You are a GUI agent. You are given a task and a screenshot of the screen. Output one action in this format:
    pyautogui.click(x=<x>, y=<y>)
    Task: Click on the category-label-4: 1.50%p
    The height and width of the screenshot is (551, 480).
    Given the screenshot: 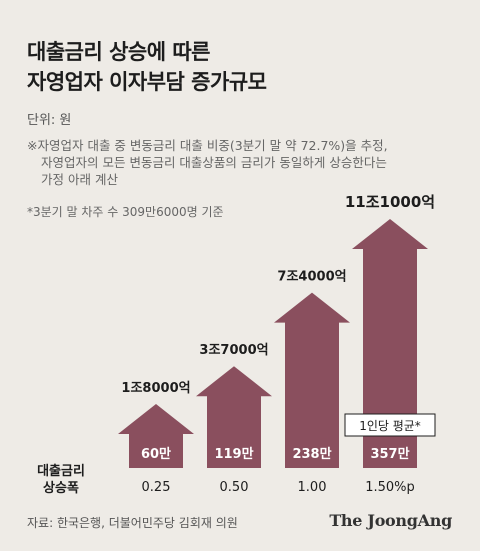 What is the action you would take?
    pyautogui.click(x=390, y=487)
    